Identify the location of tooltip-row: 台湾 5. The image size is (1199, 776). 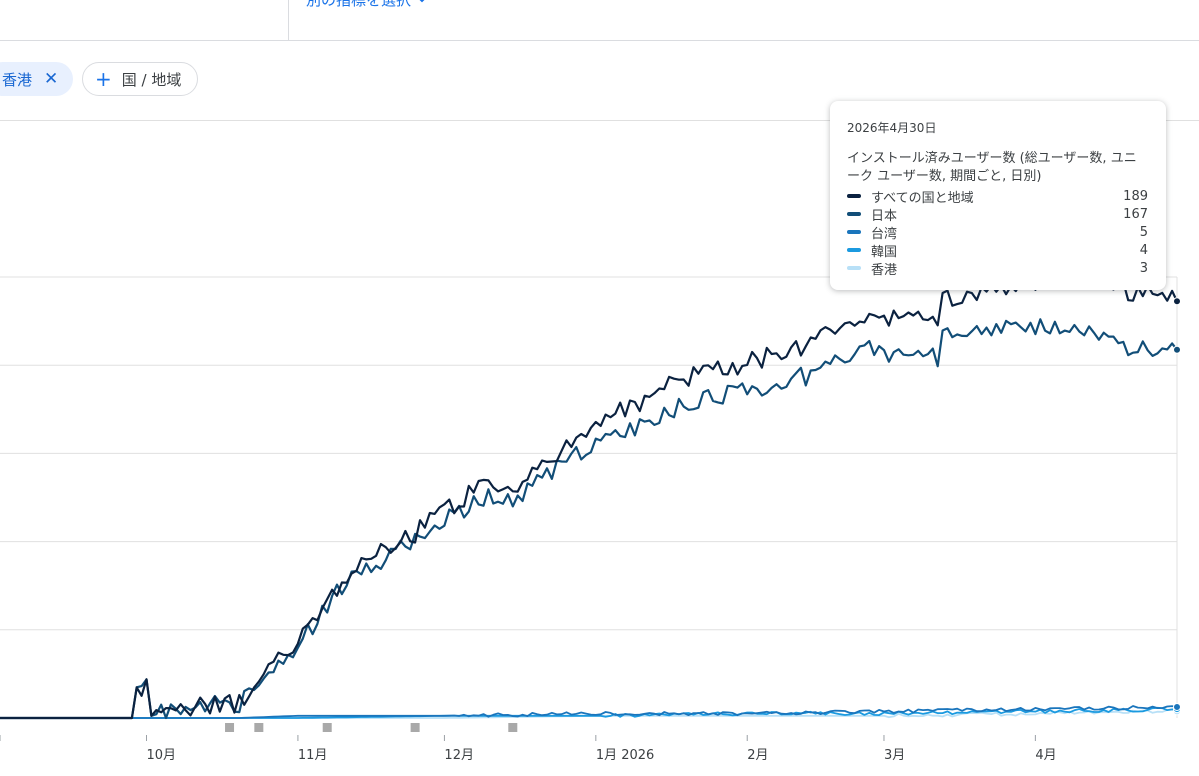
(997, 232).